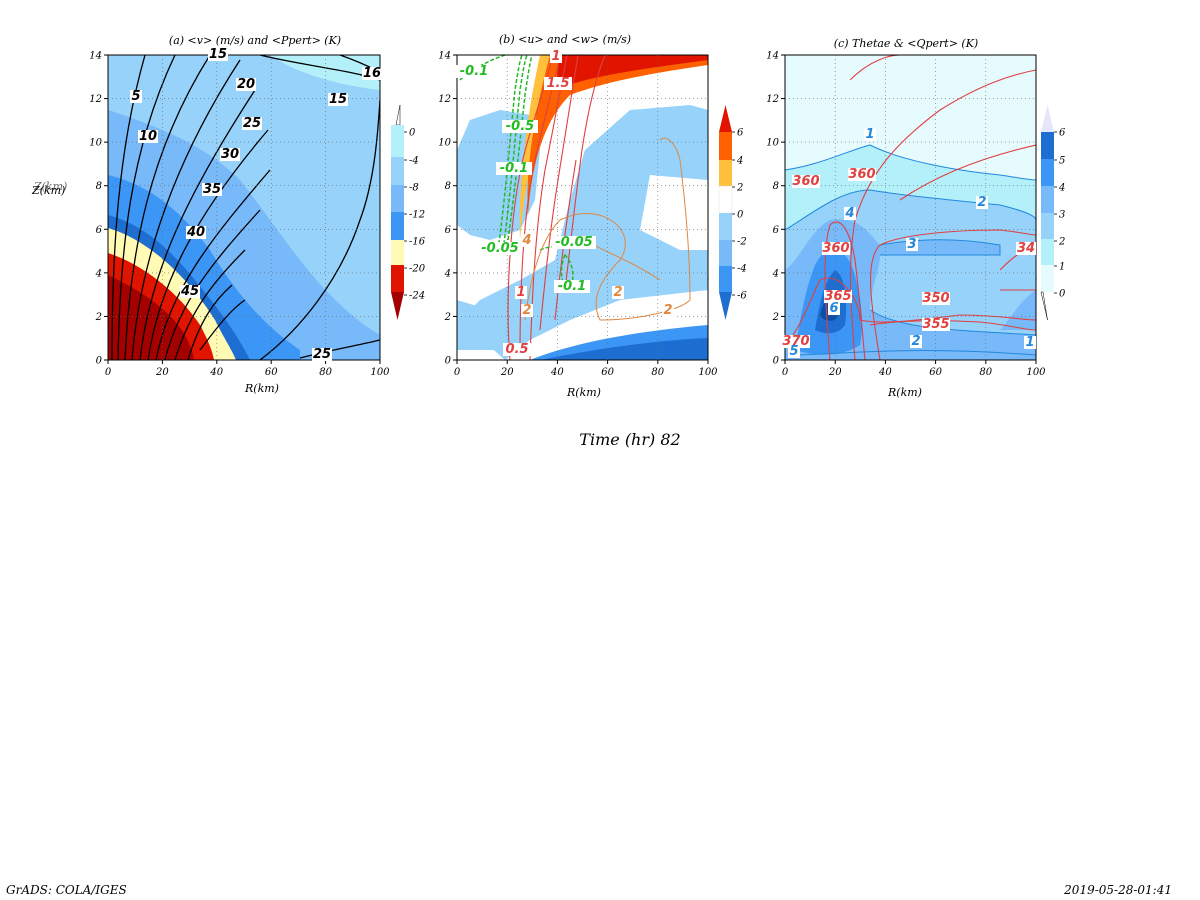 The image size is (1200, 900). Describe the element at coordinates (742, 269) in the screenshot. I see `colorbar-level-label: -4` at that location.